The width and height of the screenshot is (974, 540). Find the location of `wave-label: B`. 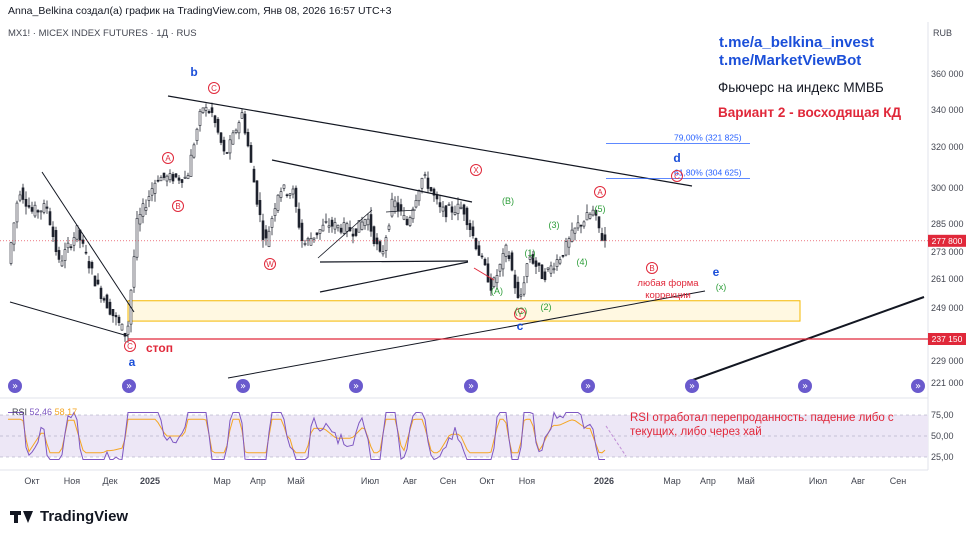

wave-label: B is located at coordinates (651, 268).